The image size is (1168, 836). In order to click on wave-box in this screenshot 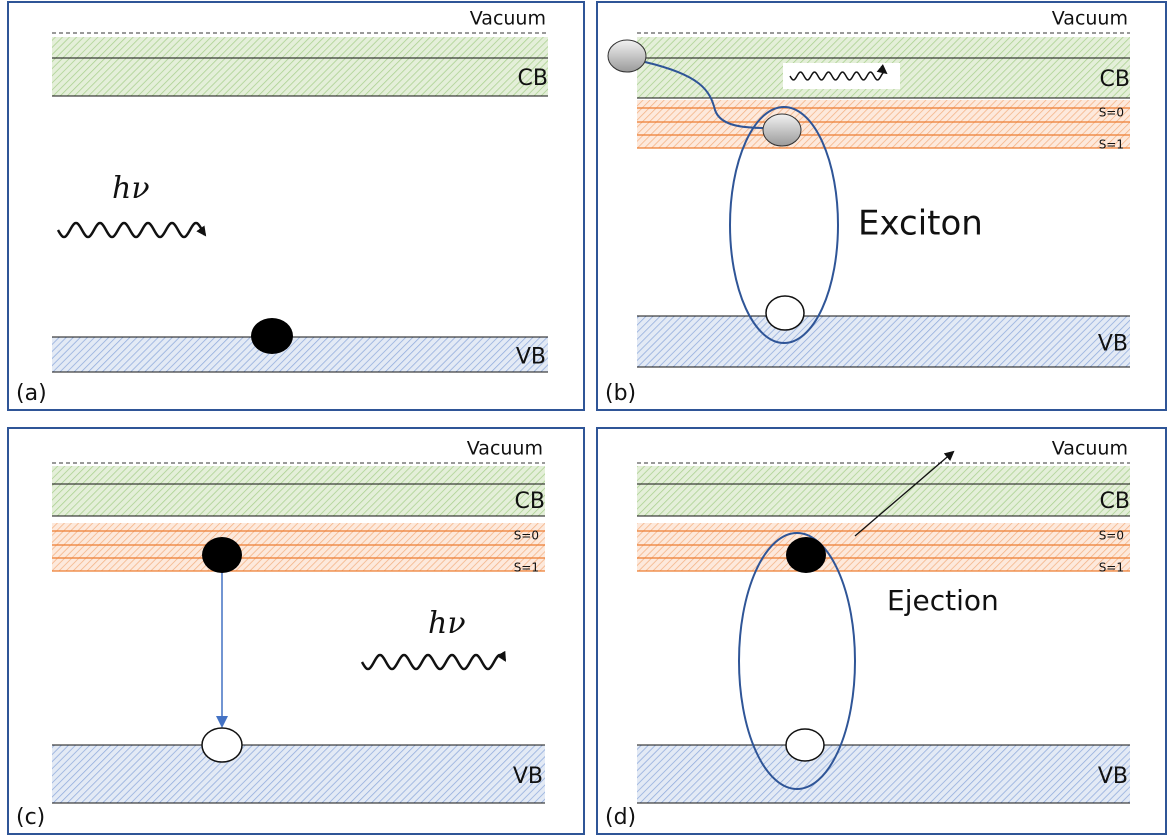, I will do `click(841, 76)`.